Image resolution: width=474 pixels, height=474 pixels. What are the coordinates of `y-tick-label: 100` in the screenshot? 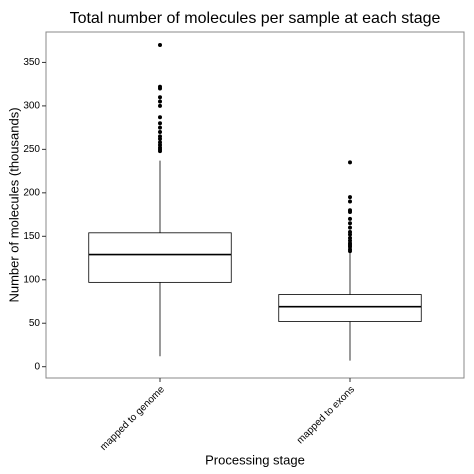 It's located at (31, 279).